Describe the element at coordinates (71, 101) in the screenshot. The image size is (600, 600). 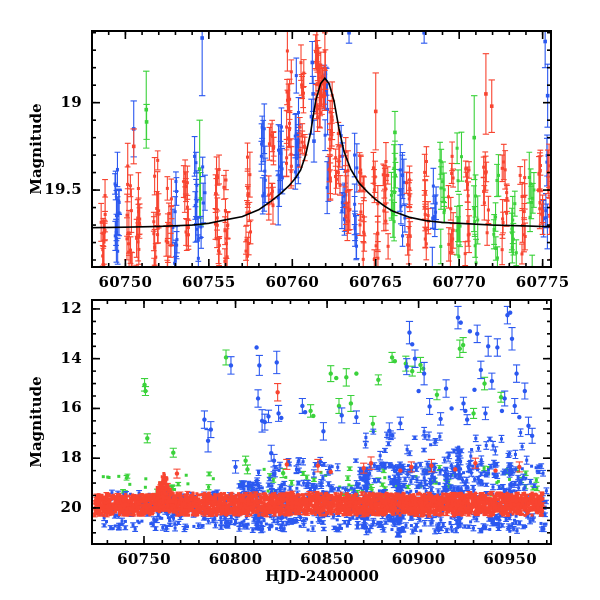
I see `y-tick-label: 19` at that location.